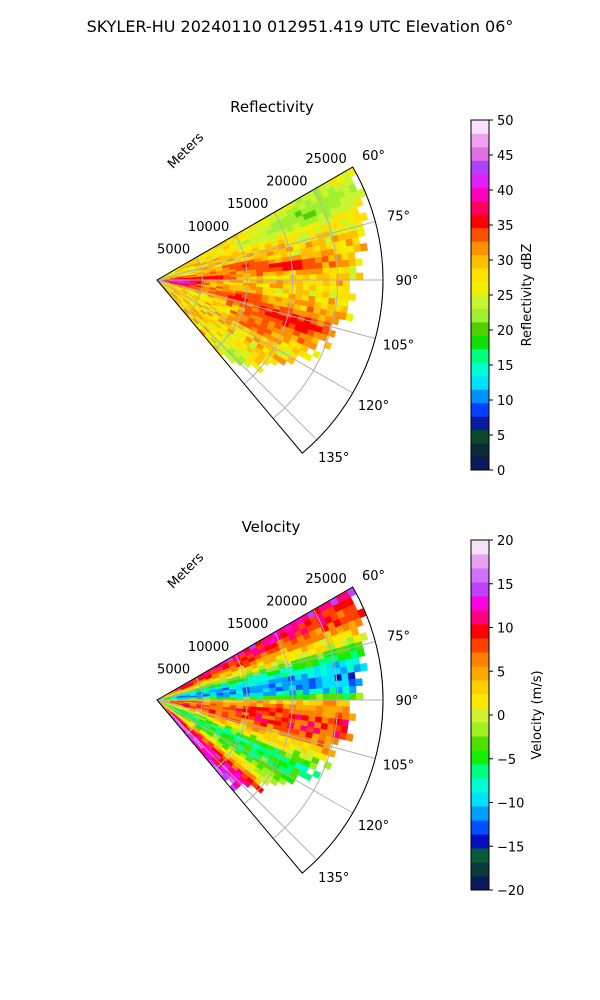 The image size is (600, 1000). What do you see at coordinates (505, 226) in the screenshot?
I see `colorbar-tick-label: 35` at bounding box center [505, 226].